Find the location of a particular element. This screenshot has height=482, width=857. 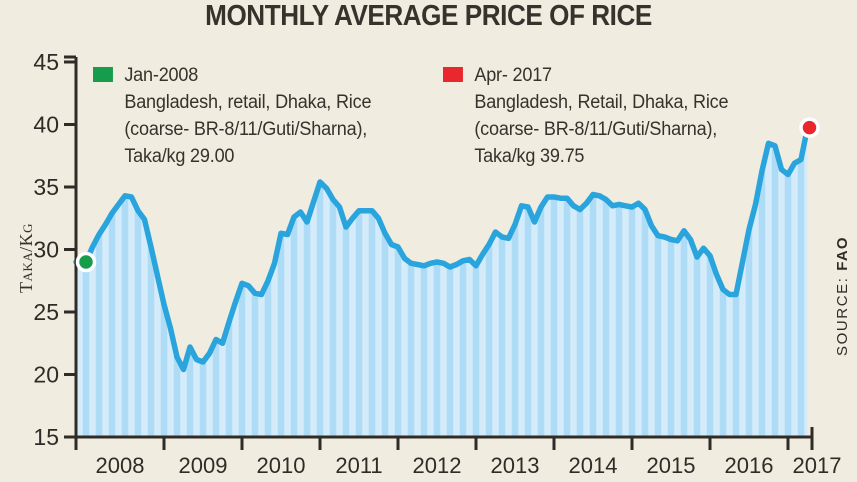

annotation-end-line-3: Taka/kg 39.75 is located at coordinates (529, 156).